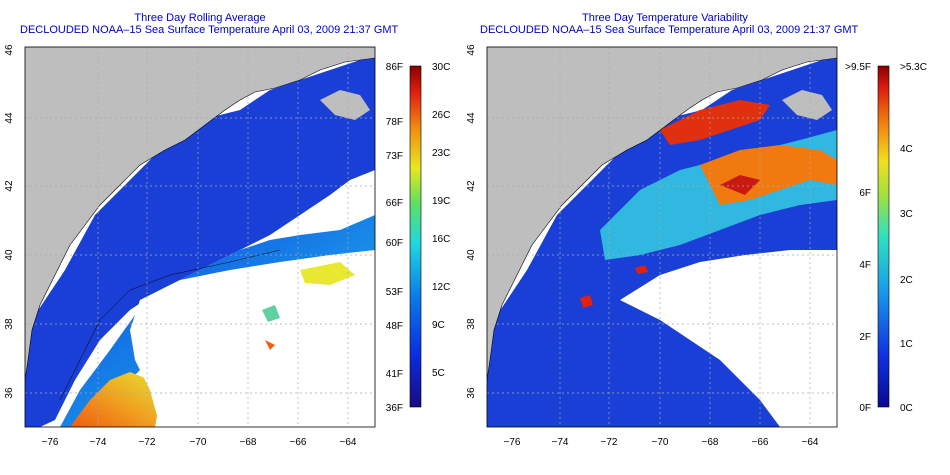  I want to click on left-cloud-mask, so click(252, 338).